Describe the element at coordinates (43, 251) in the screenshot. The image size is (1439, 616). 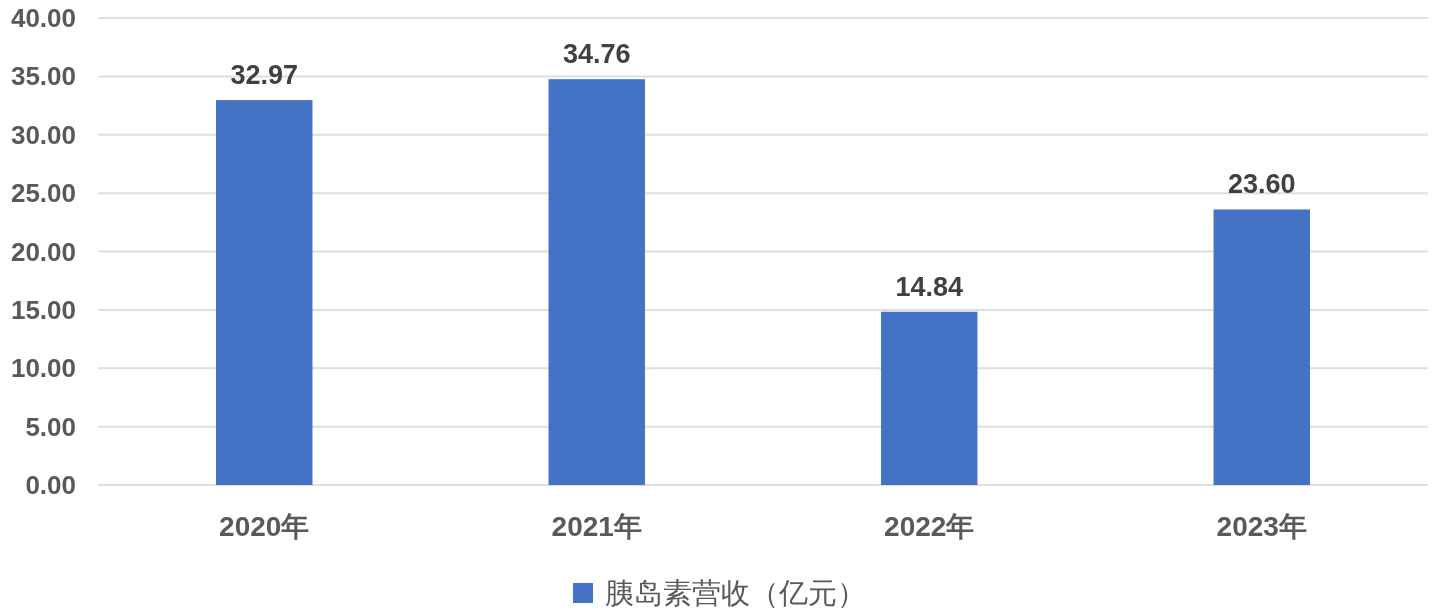
I see `ytick-label: 20.00` at that location.